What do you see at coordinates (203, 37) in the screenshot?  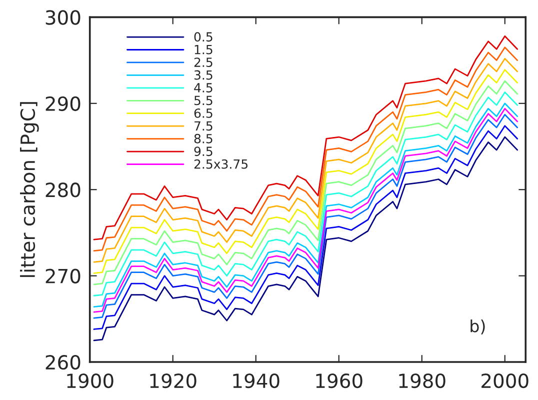 I see `legend-label: 0.5` at bounding box center [203, 37].